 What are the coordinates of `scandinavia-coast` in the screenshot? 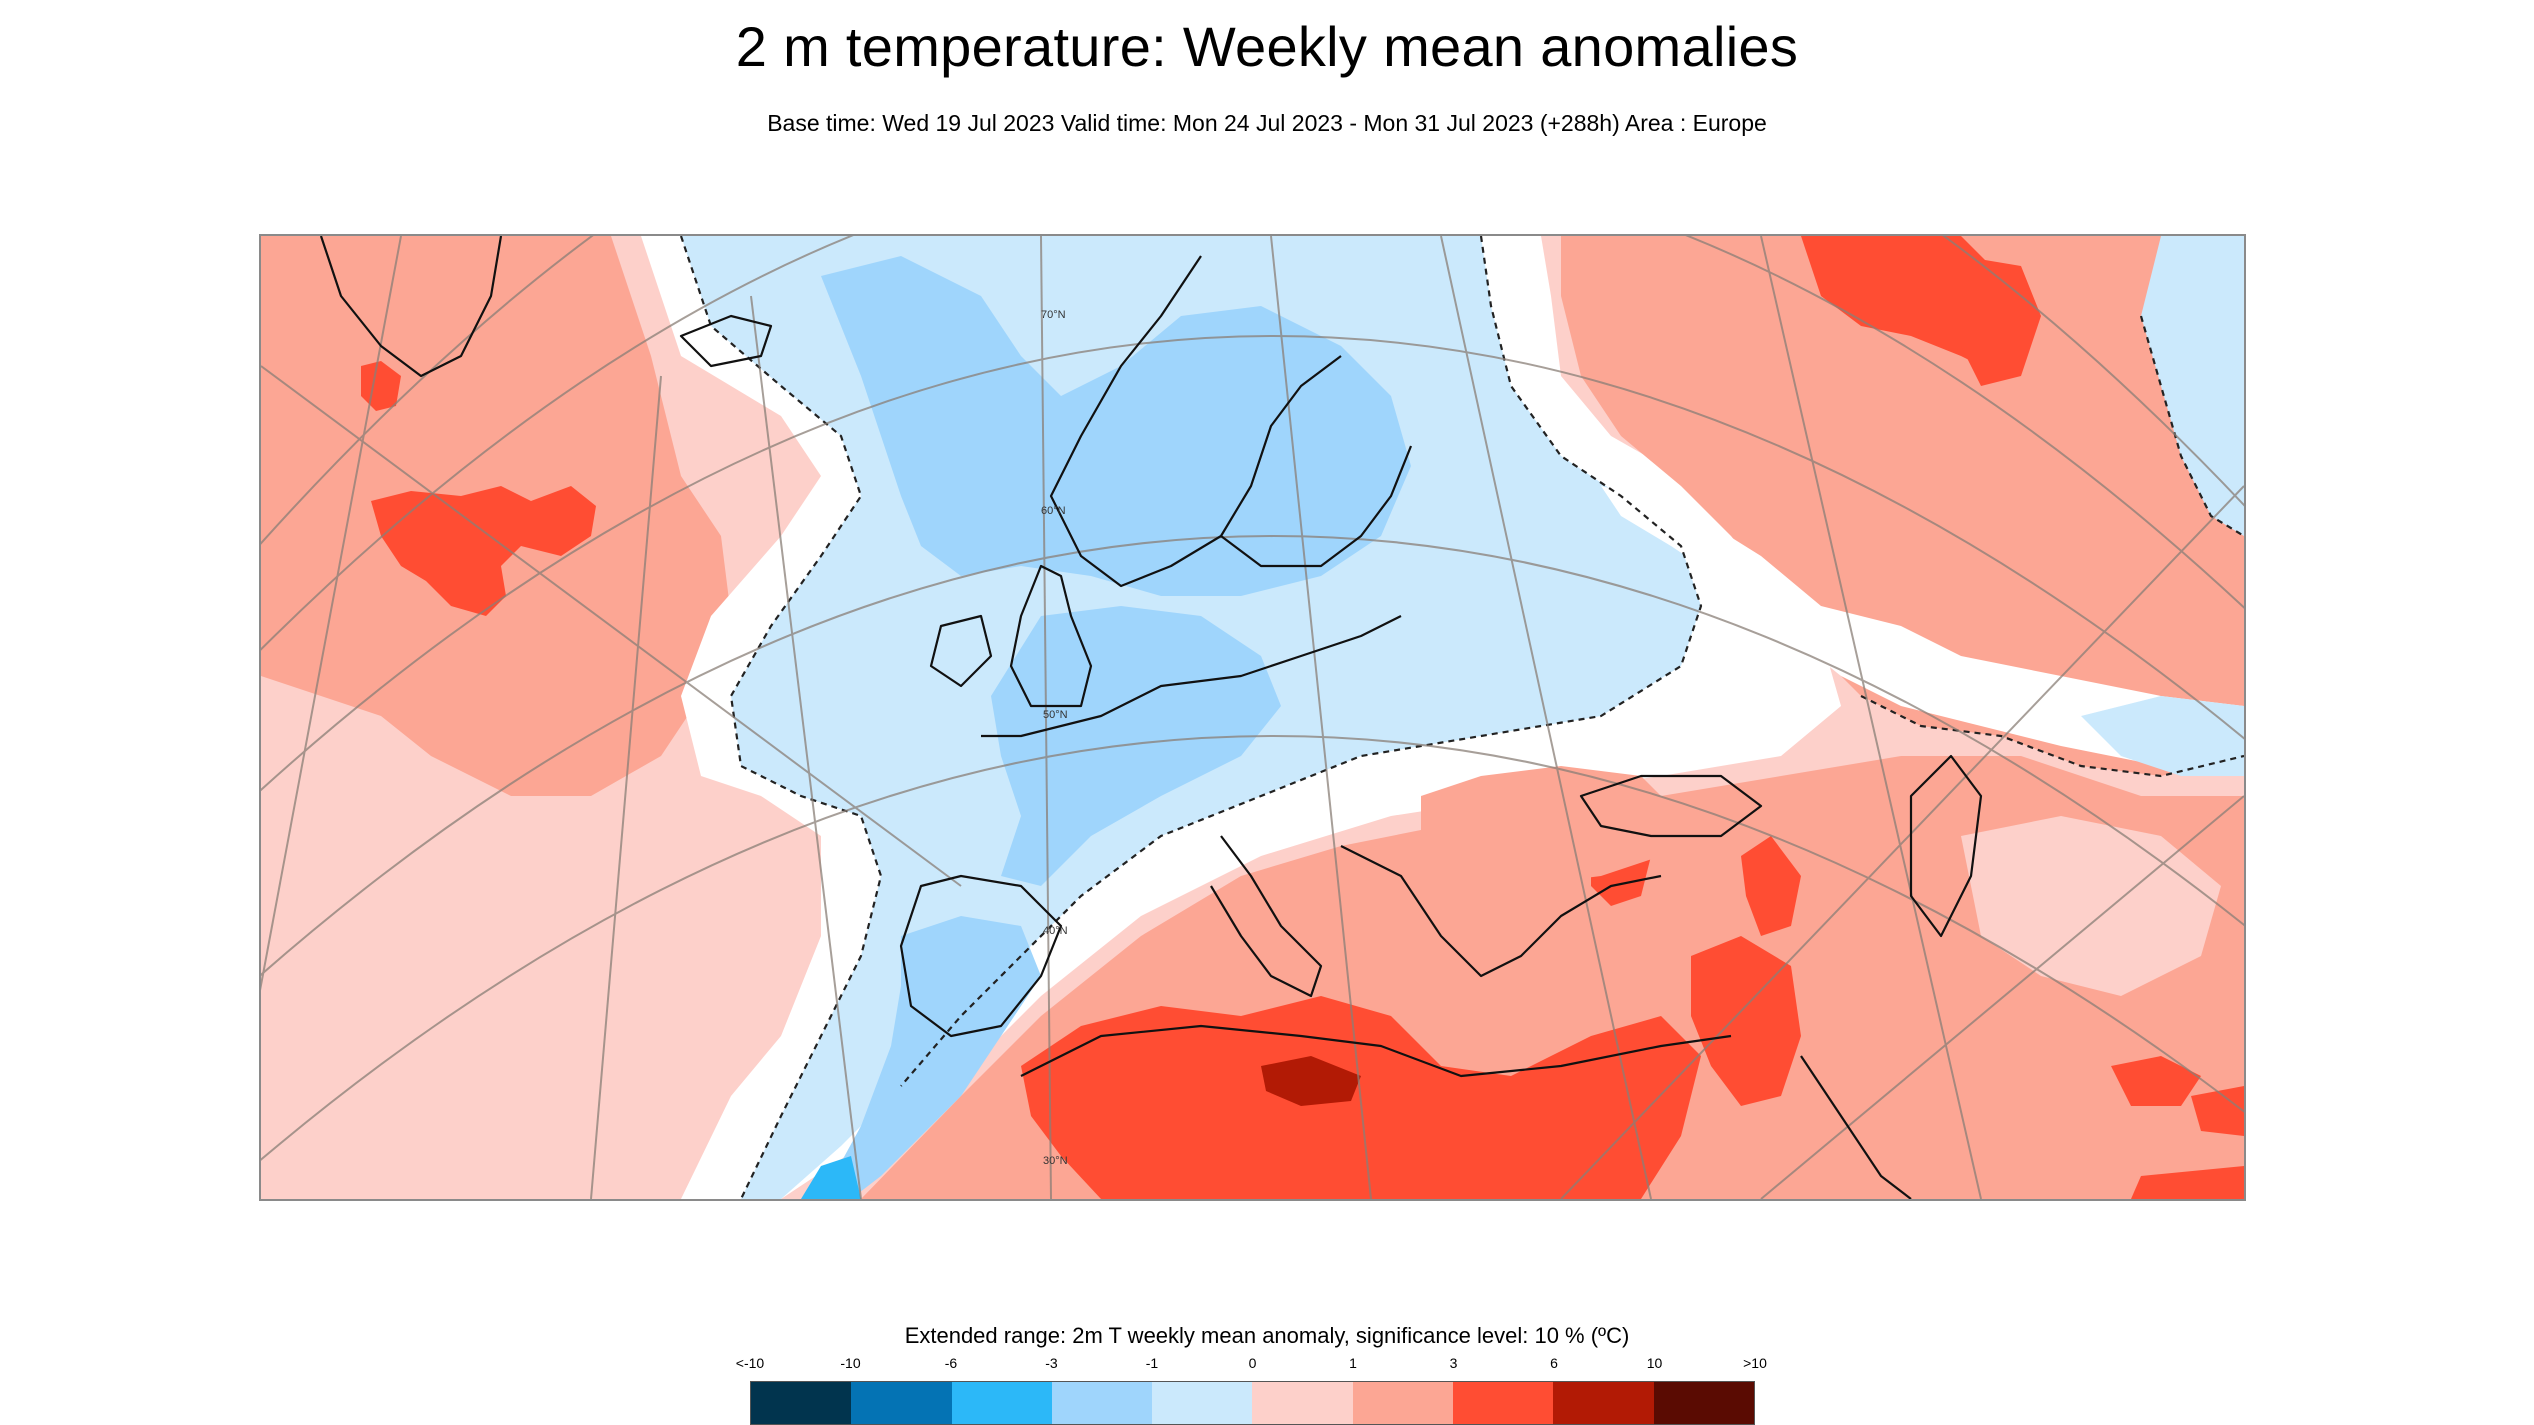 It's located at (1195, 421).